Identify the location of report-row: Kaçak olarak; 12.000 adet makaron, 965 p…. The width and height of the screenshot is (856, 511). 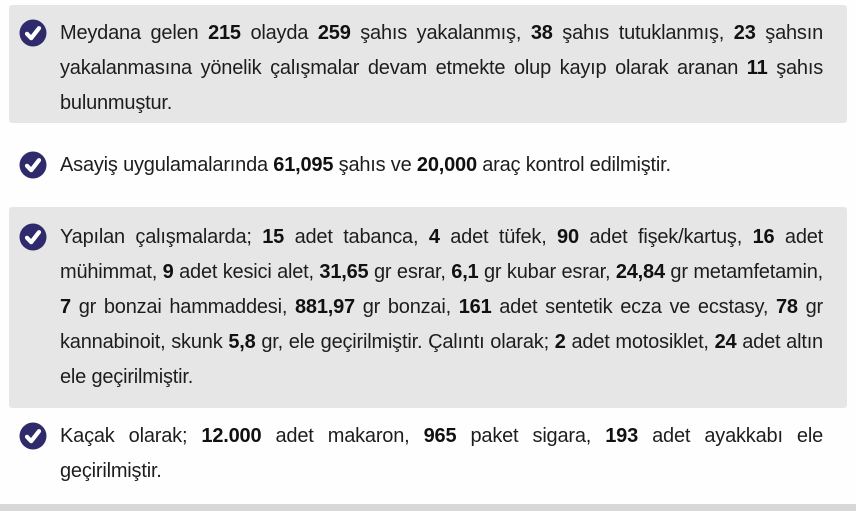
(421, 454).